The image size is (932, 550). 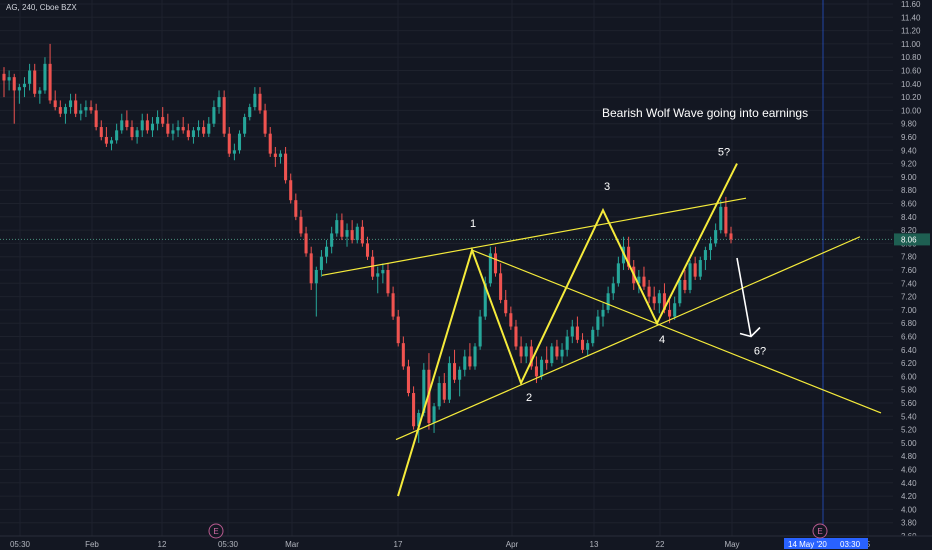 I want to click on crosshair-date-badge, so click(x=826, y=543).